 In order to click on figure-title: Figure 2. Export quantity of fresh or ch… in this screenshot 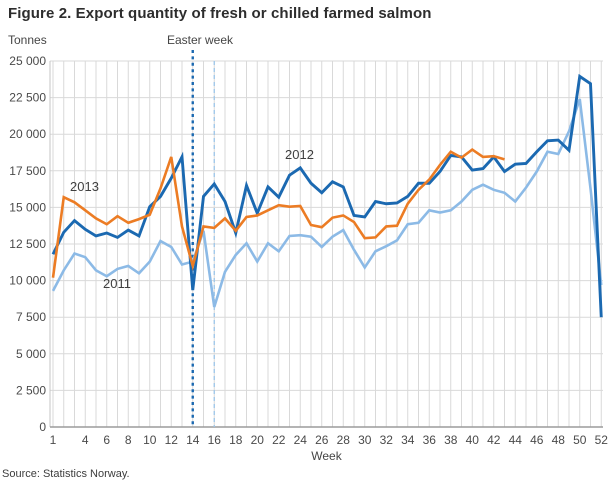, I will do `click(220, 13)`.